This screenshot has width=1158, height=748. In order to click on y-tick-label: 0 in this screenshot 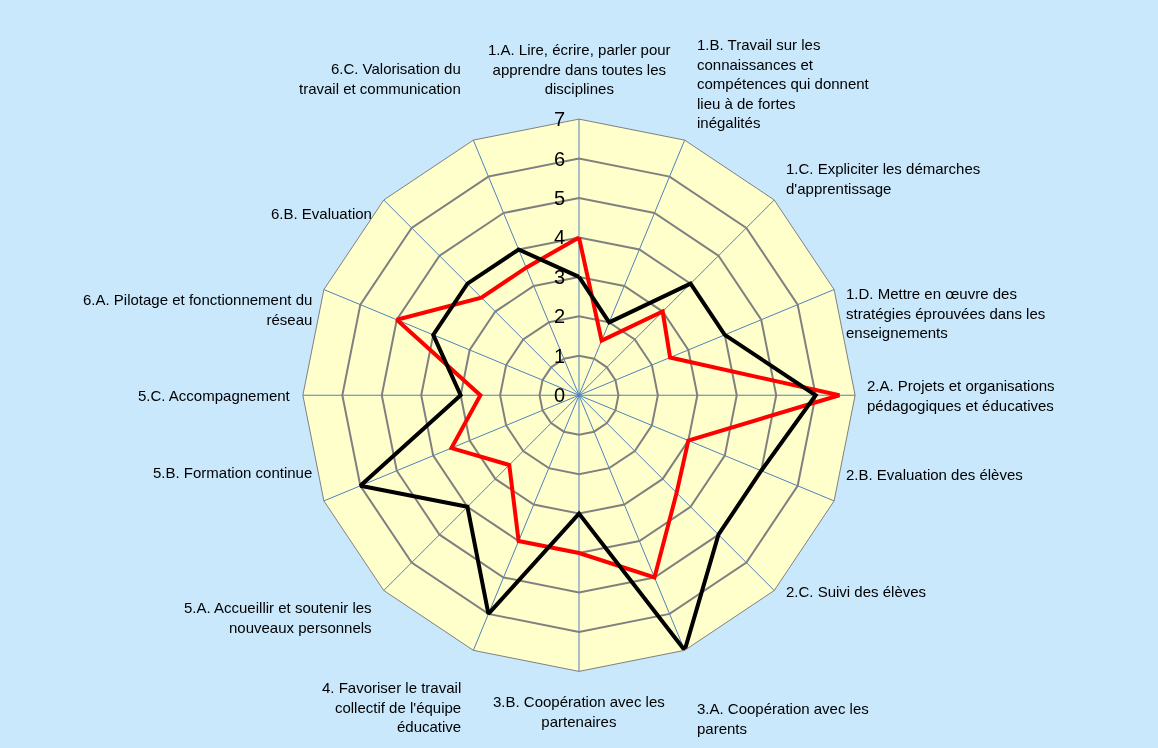, I will do `click(560, 395)`.